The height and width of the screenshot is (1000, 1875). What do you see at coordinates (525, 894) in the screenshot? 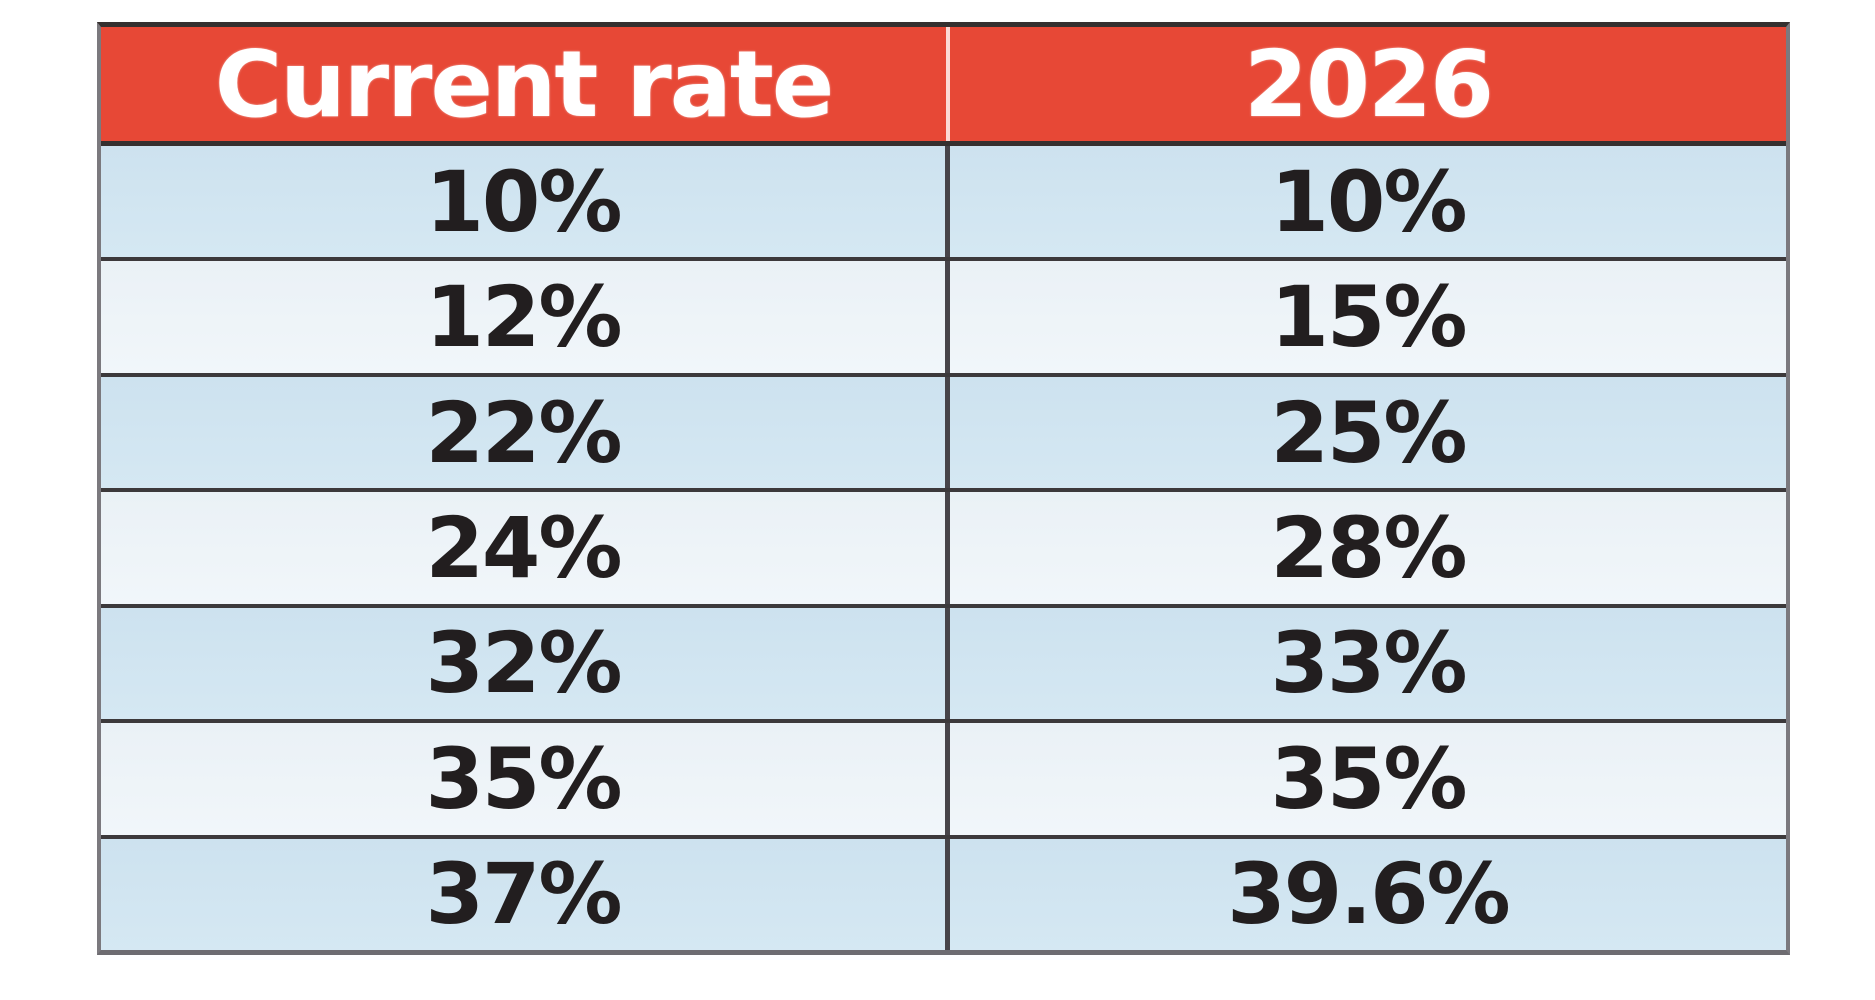
I see `cell-current-rate: 37%` at bounding box center [525, 894].